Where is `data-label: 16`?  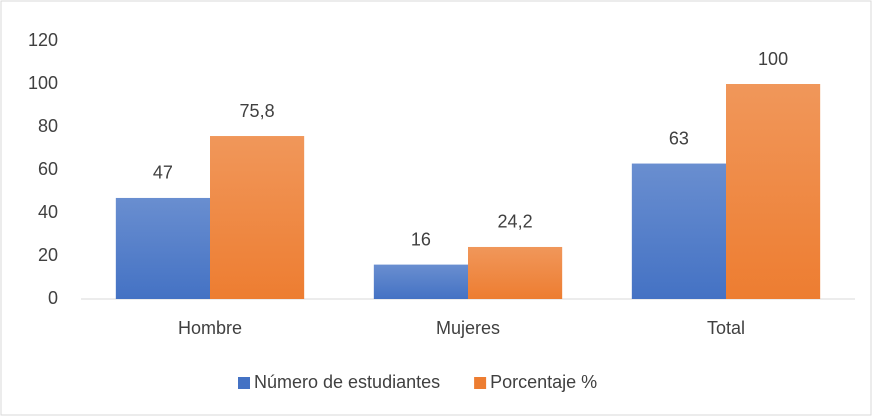
data-label: 16 is located at coordinates (421, 239).